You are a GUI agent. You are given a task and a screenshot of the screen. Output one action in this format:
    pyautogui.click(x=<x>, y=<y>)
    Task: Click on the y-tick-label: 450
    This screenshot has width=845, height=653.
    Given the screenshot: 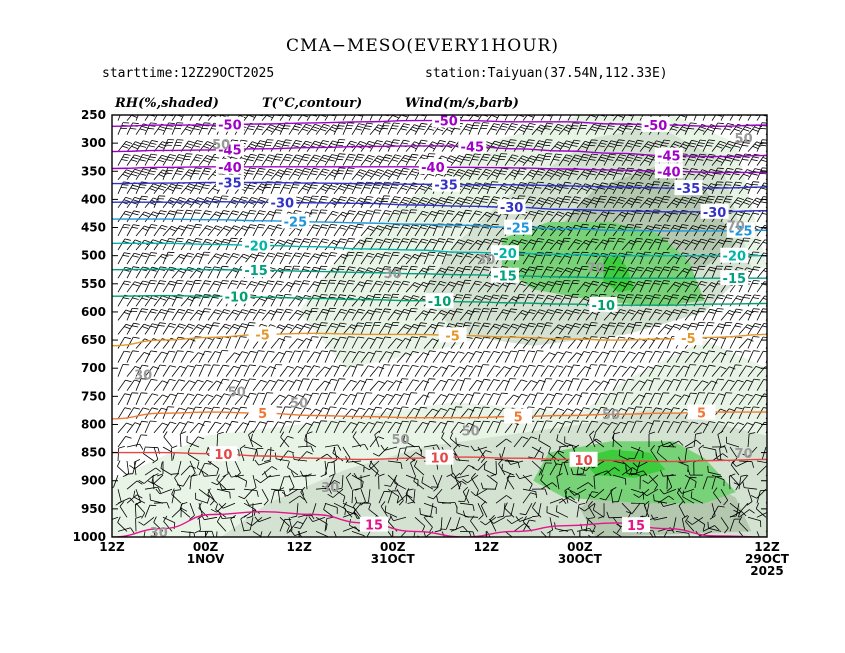 What is the action you would take?
    pyautogui.click(x=93, y=228)
    